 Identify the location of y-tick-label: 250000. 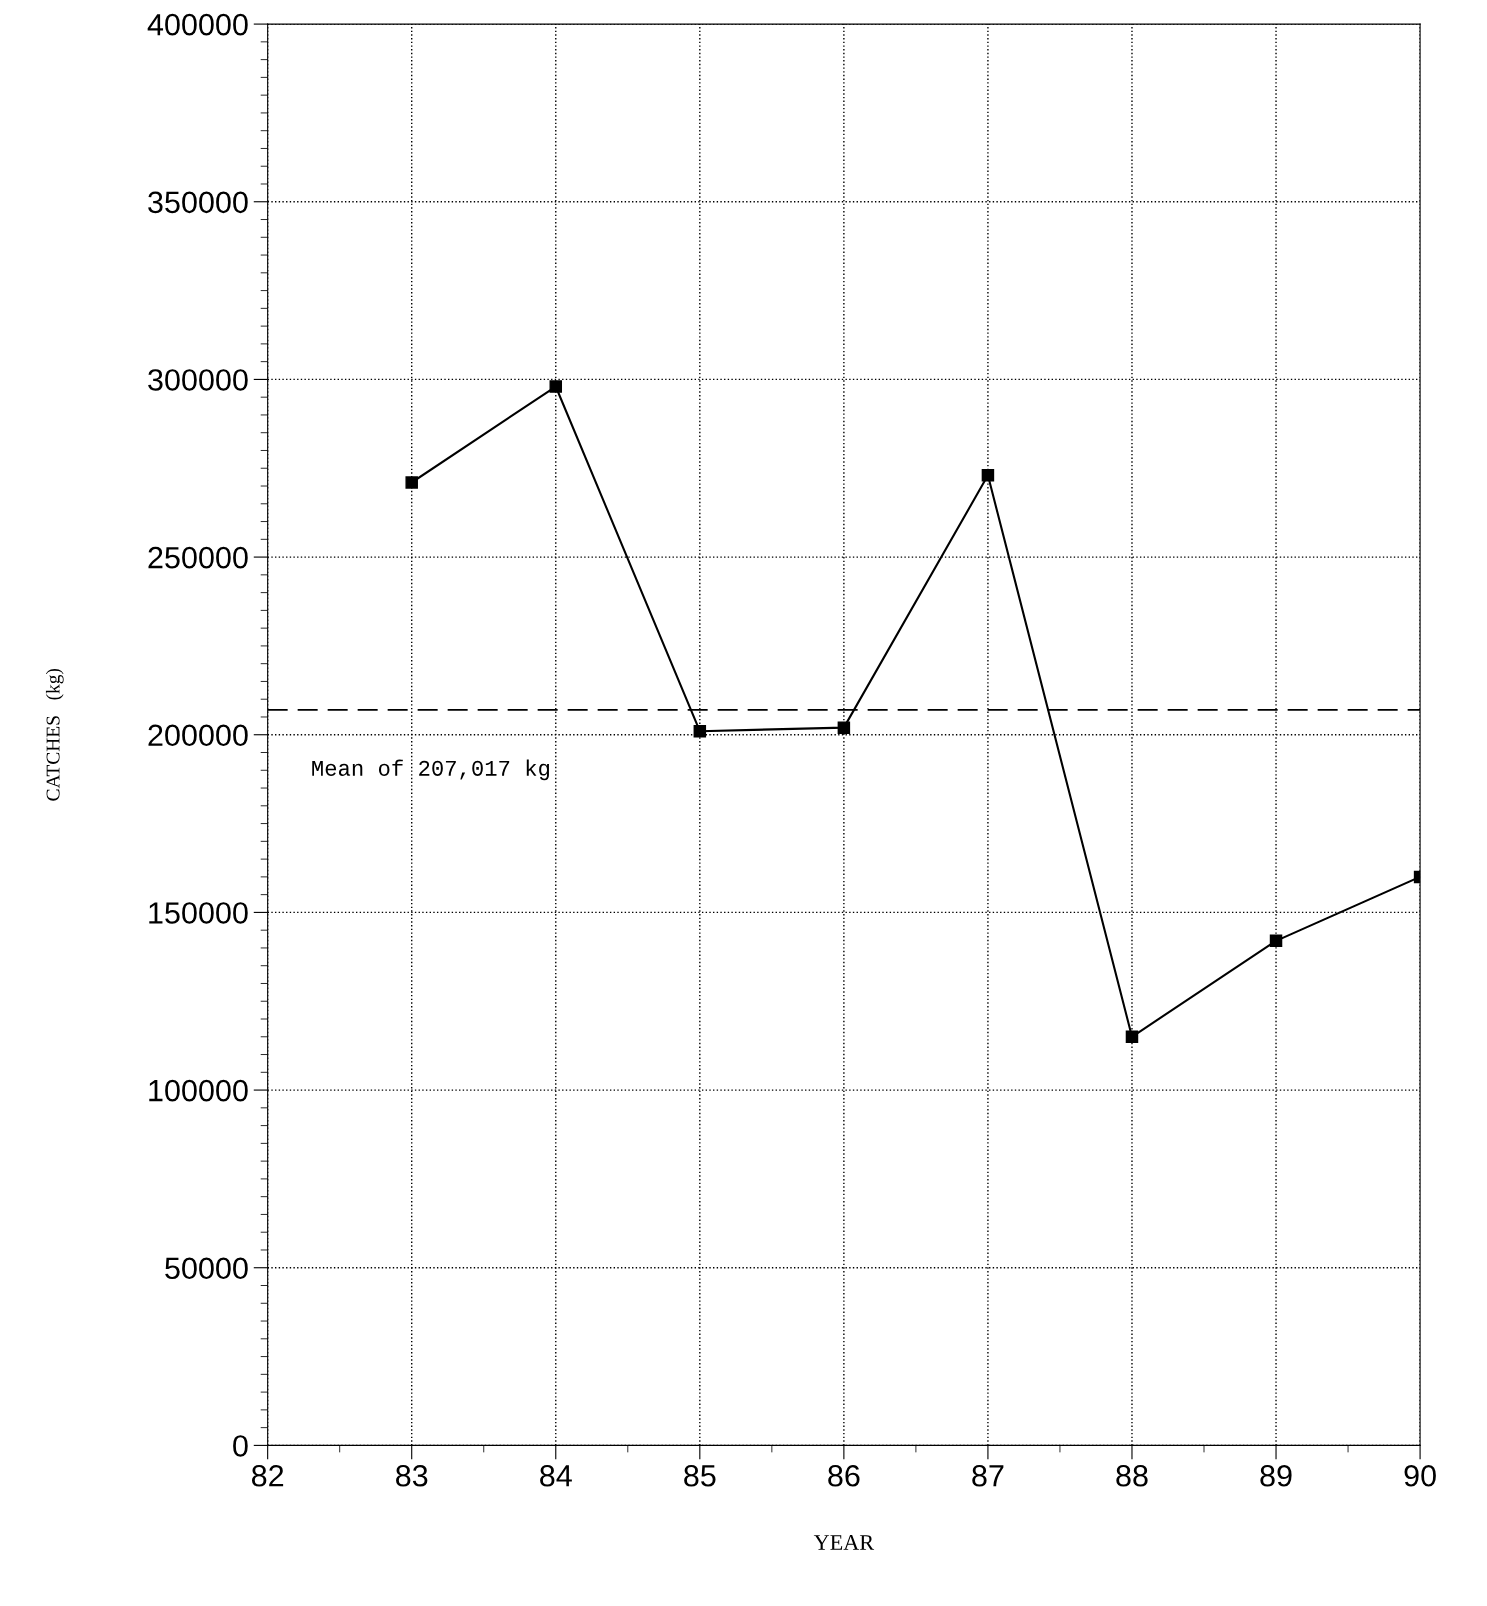
(198, 557).